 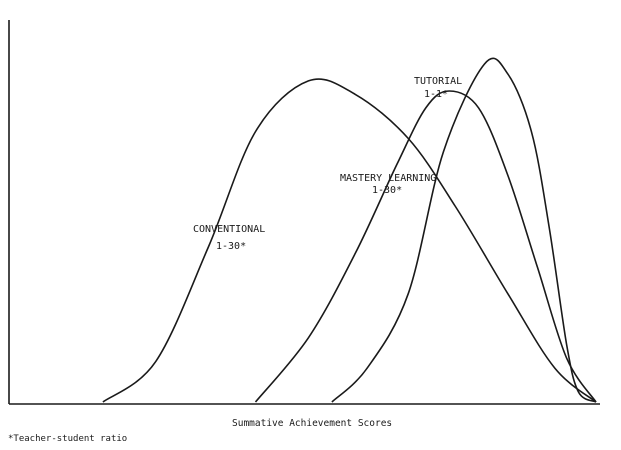 I want to click on footnote: *Teacher-student ratio, so click(x=67, y=439).